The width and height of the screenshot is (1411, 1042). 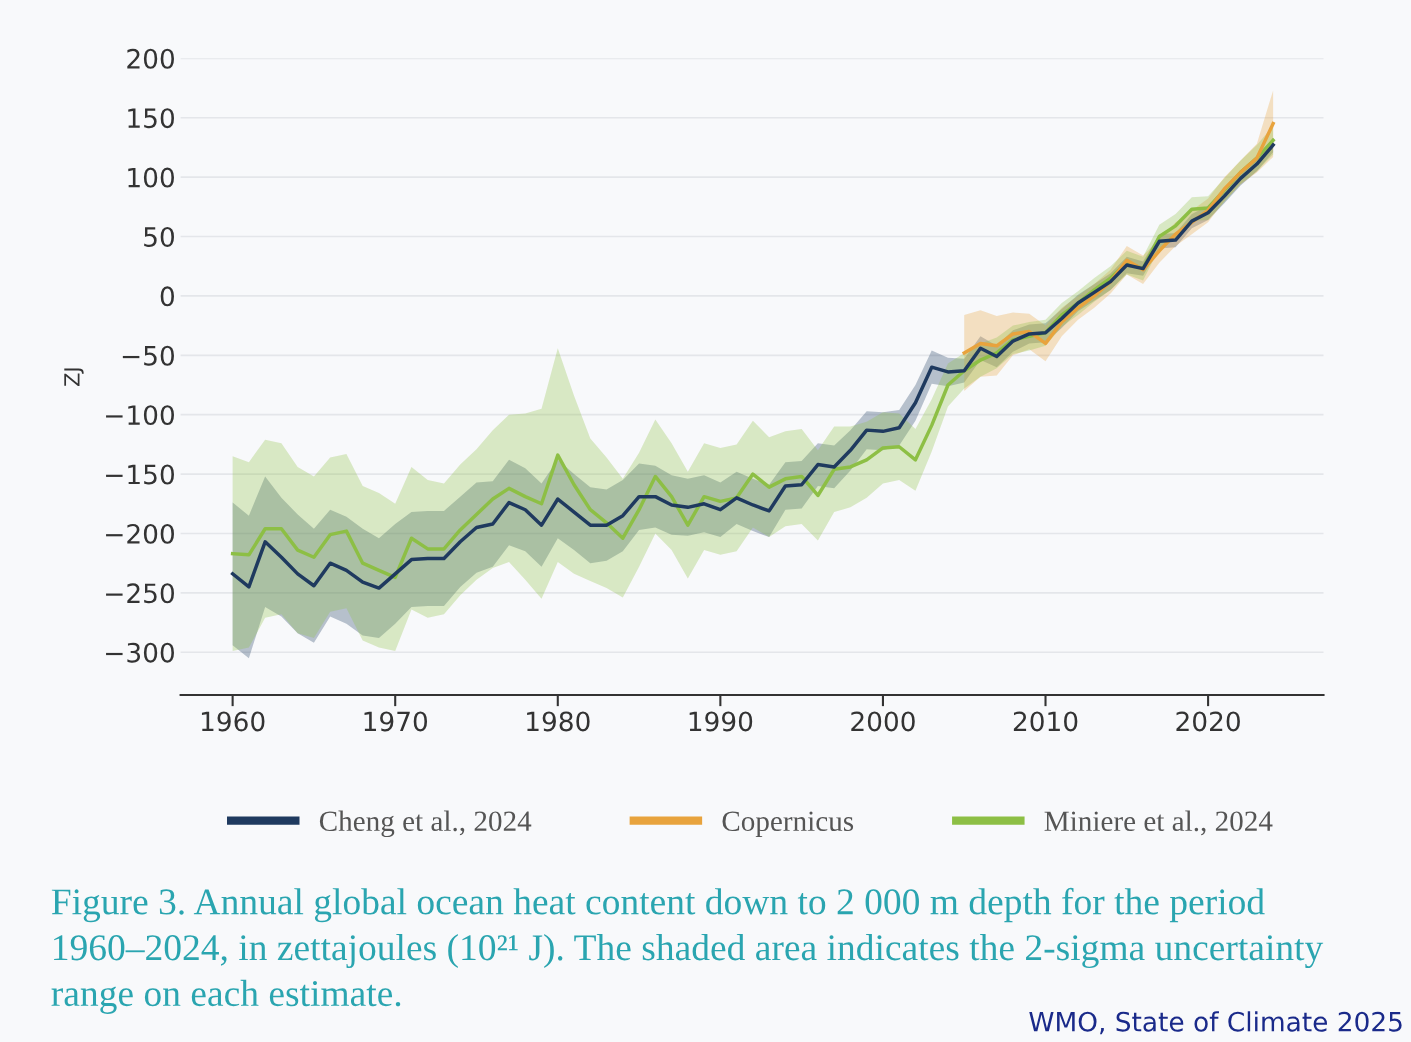 What do you see at coordinates (140, 474) in the screenshot?
I see `y-tick-label: −150` at bounding box center [140, 474].